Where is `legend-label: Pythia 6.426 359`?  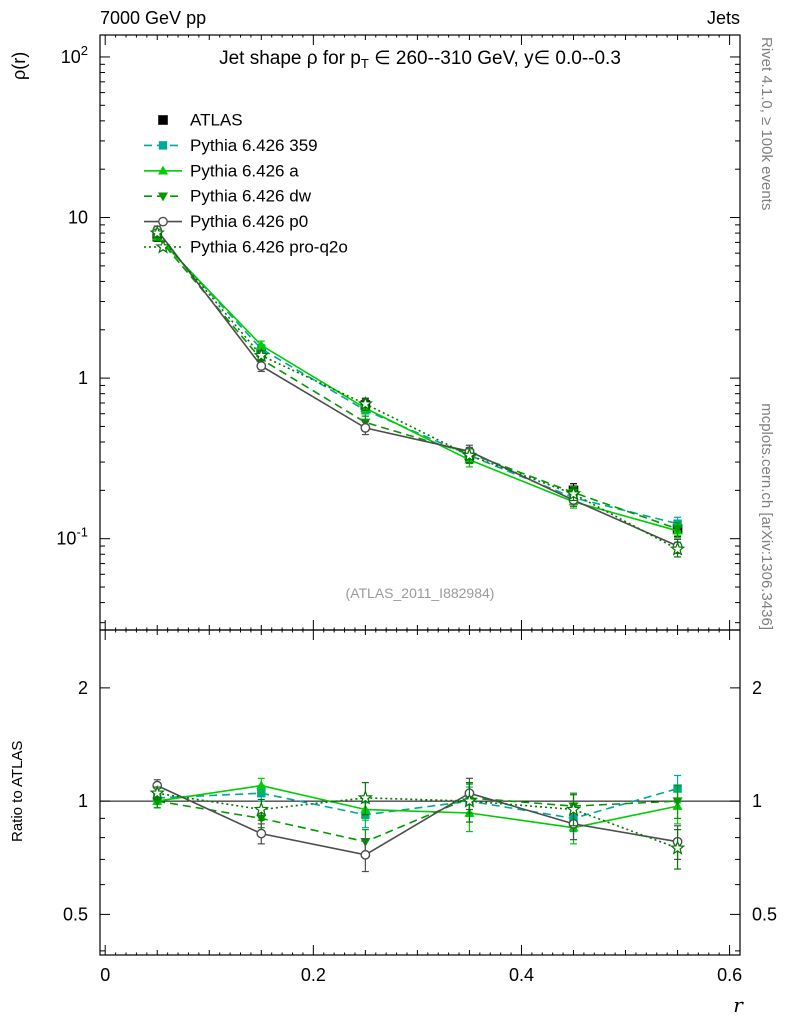 legend-label: Pythia 6.426 359 is located at coordinates (254, 145).